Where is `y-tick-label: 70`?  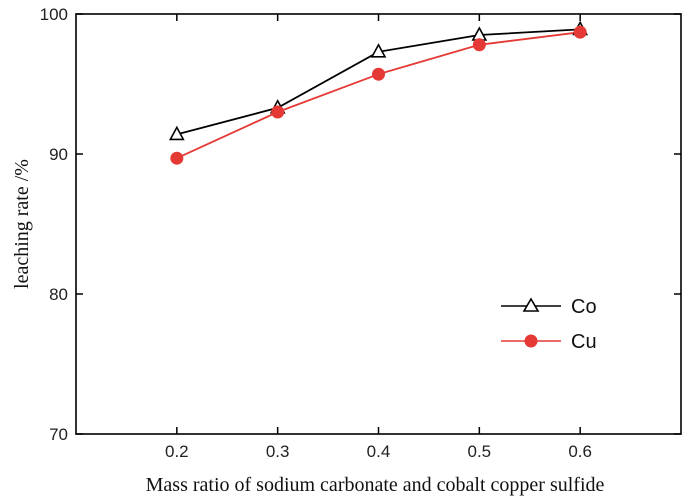
y-tick-label: 70 is located at coordinates (58, 434).